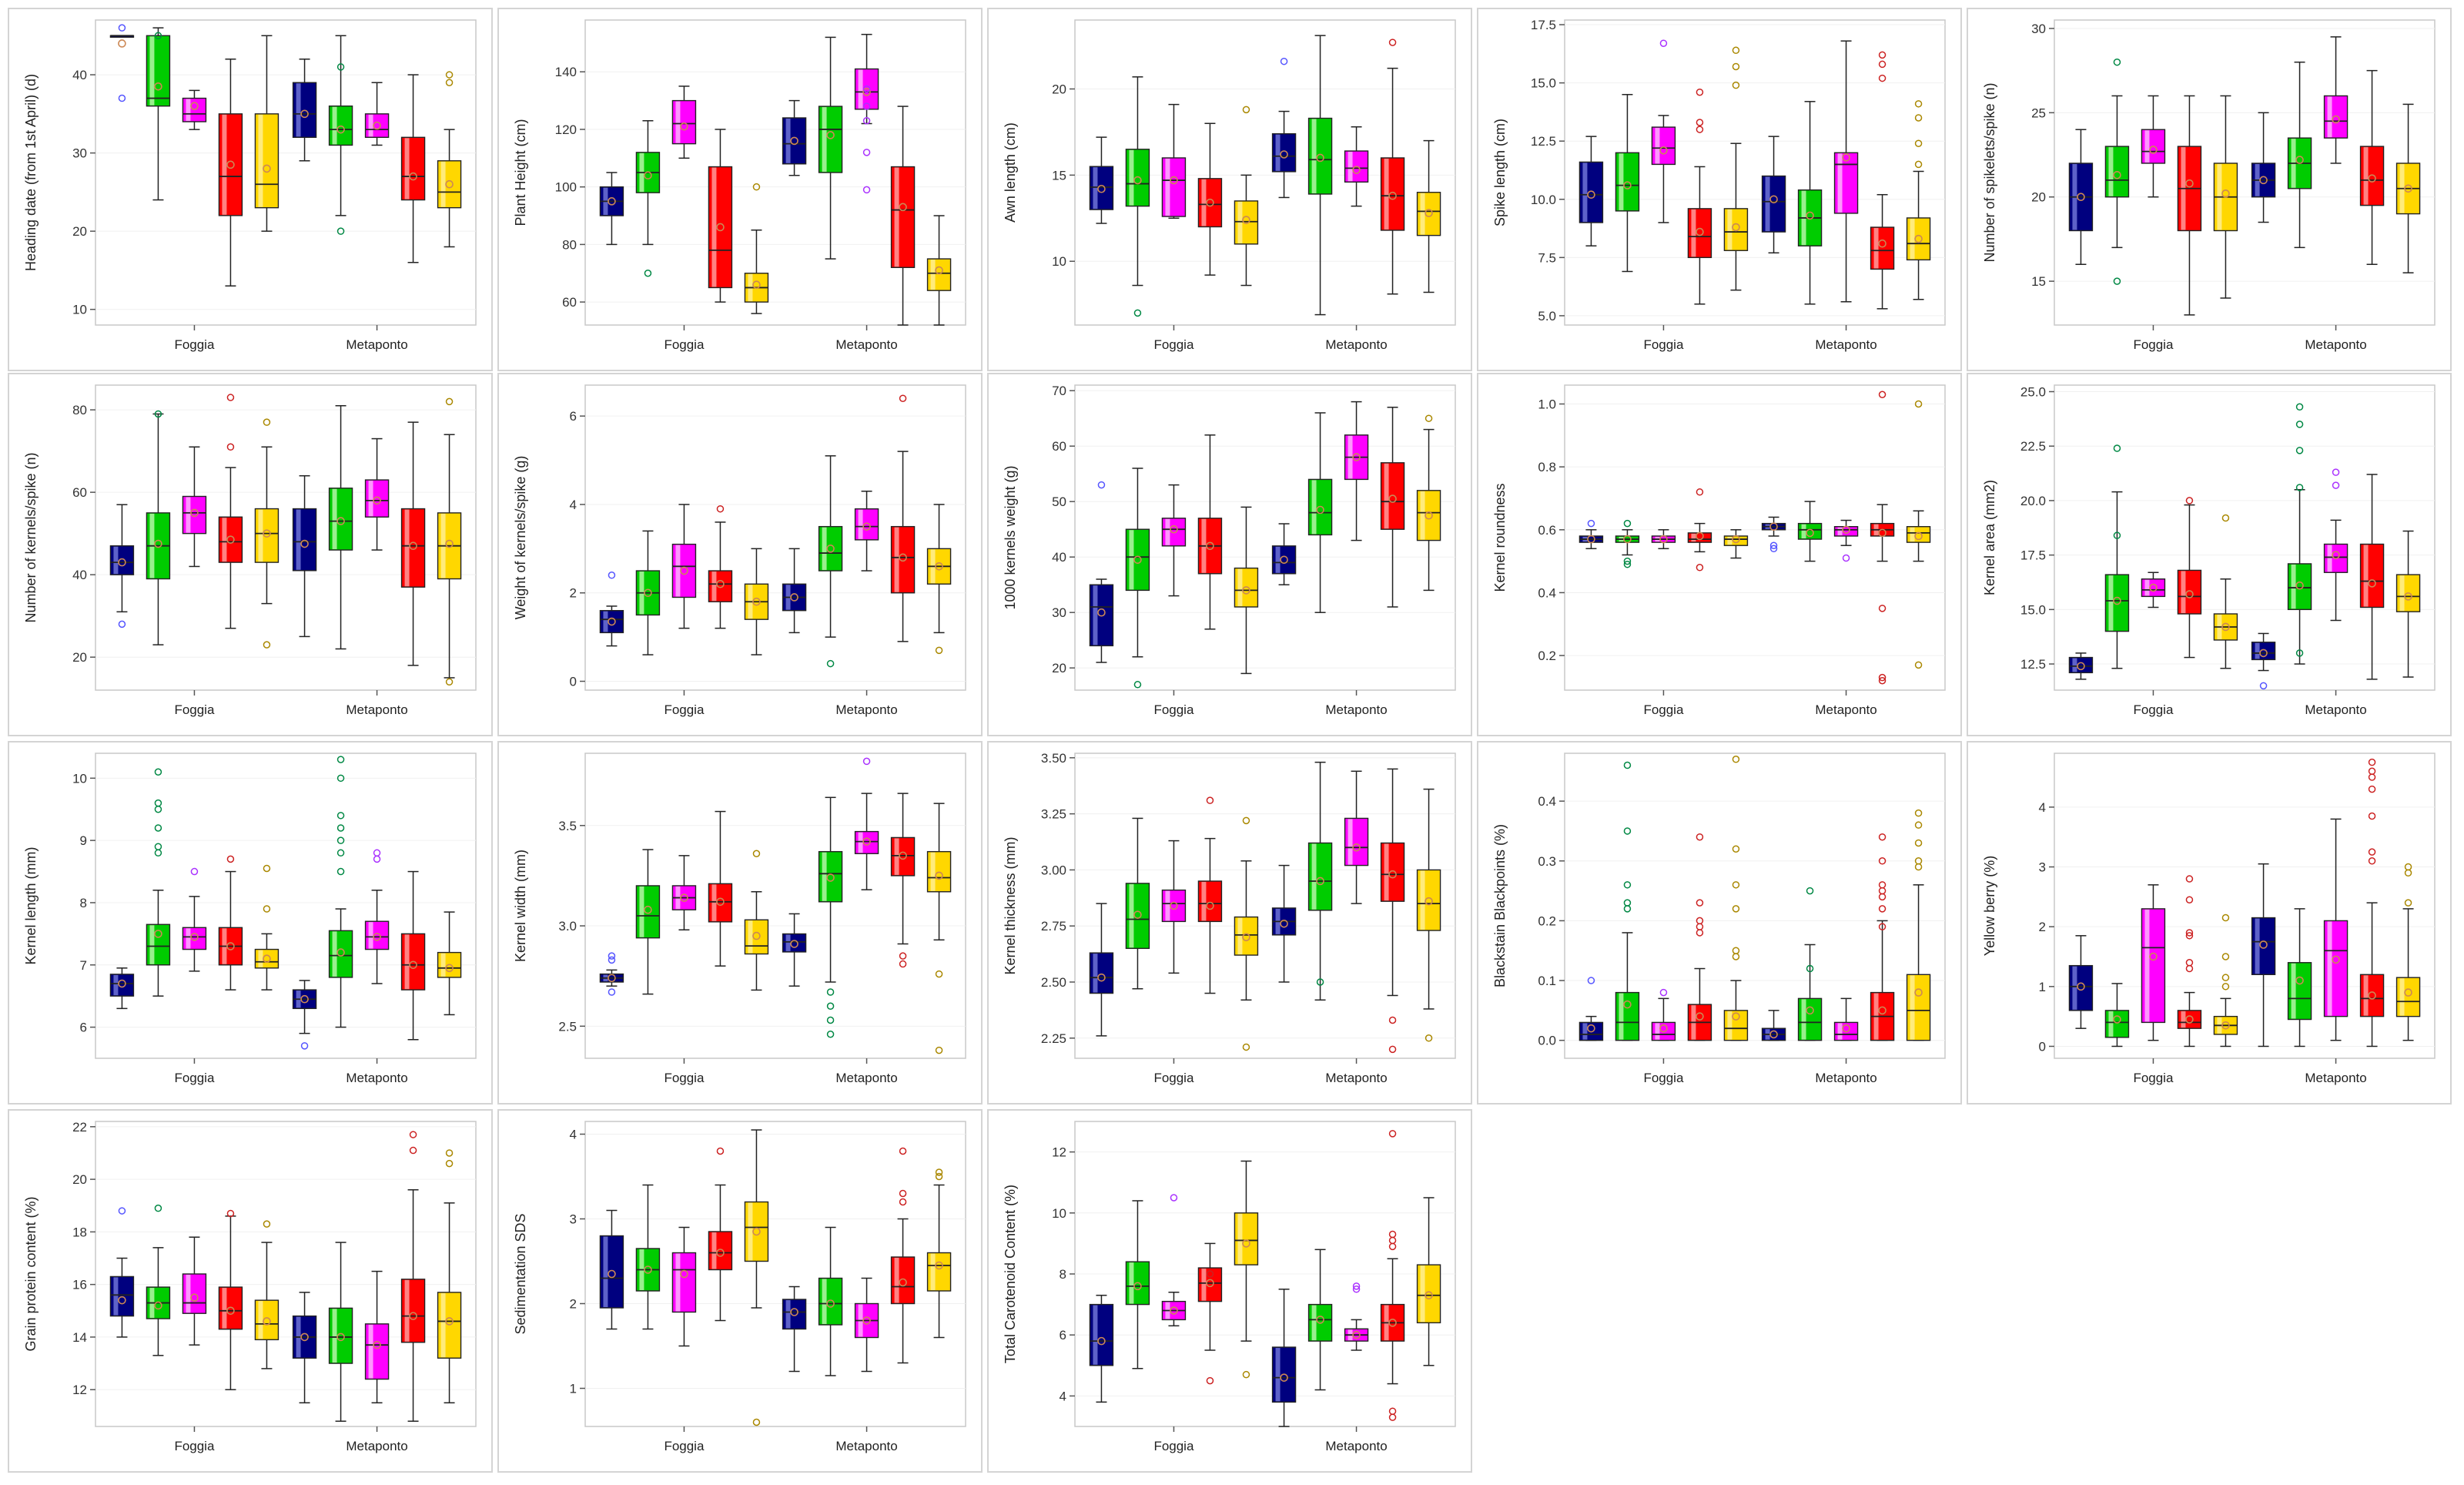 This screenshot has height=1485, width=2464. What do you see at coordinates (1547, 920) in the screenshot?
I see `y-tick-label: 0.2` at bounding box center [1547, 920].